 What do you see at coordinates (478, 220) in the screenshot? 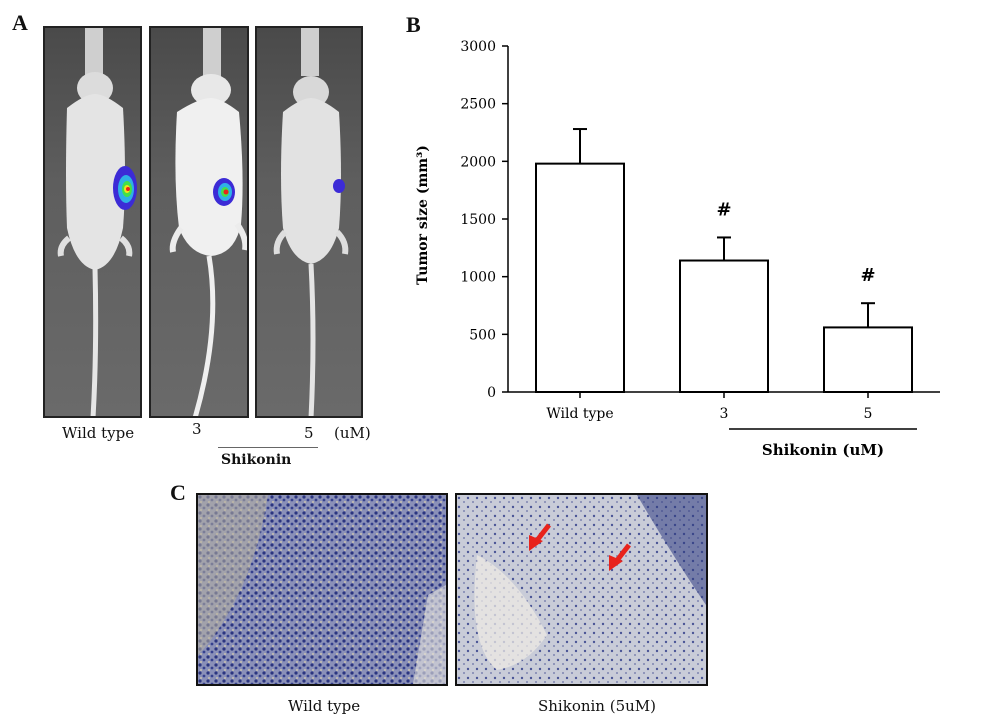
I see `y-tick-label: 1500` at bounding box center [478, 220].